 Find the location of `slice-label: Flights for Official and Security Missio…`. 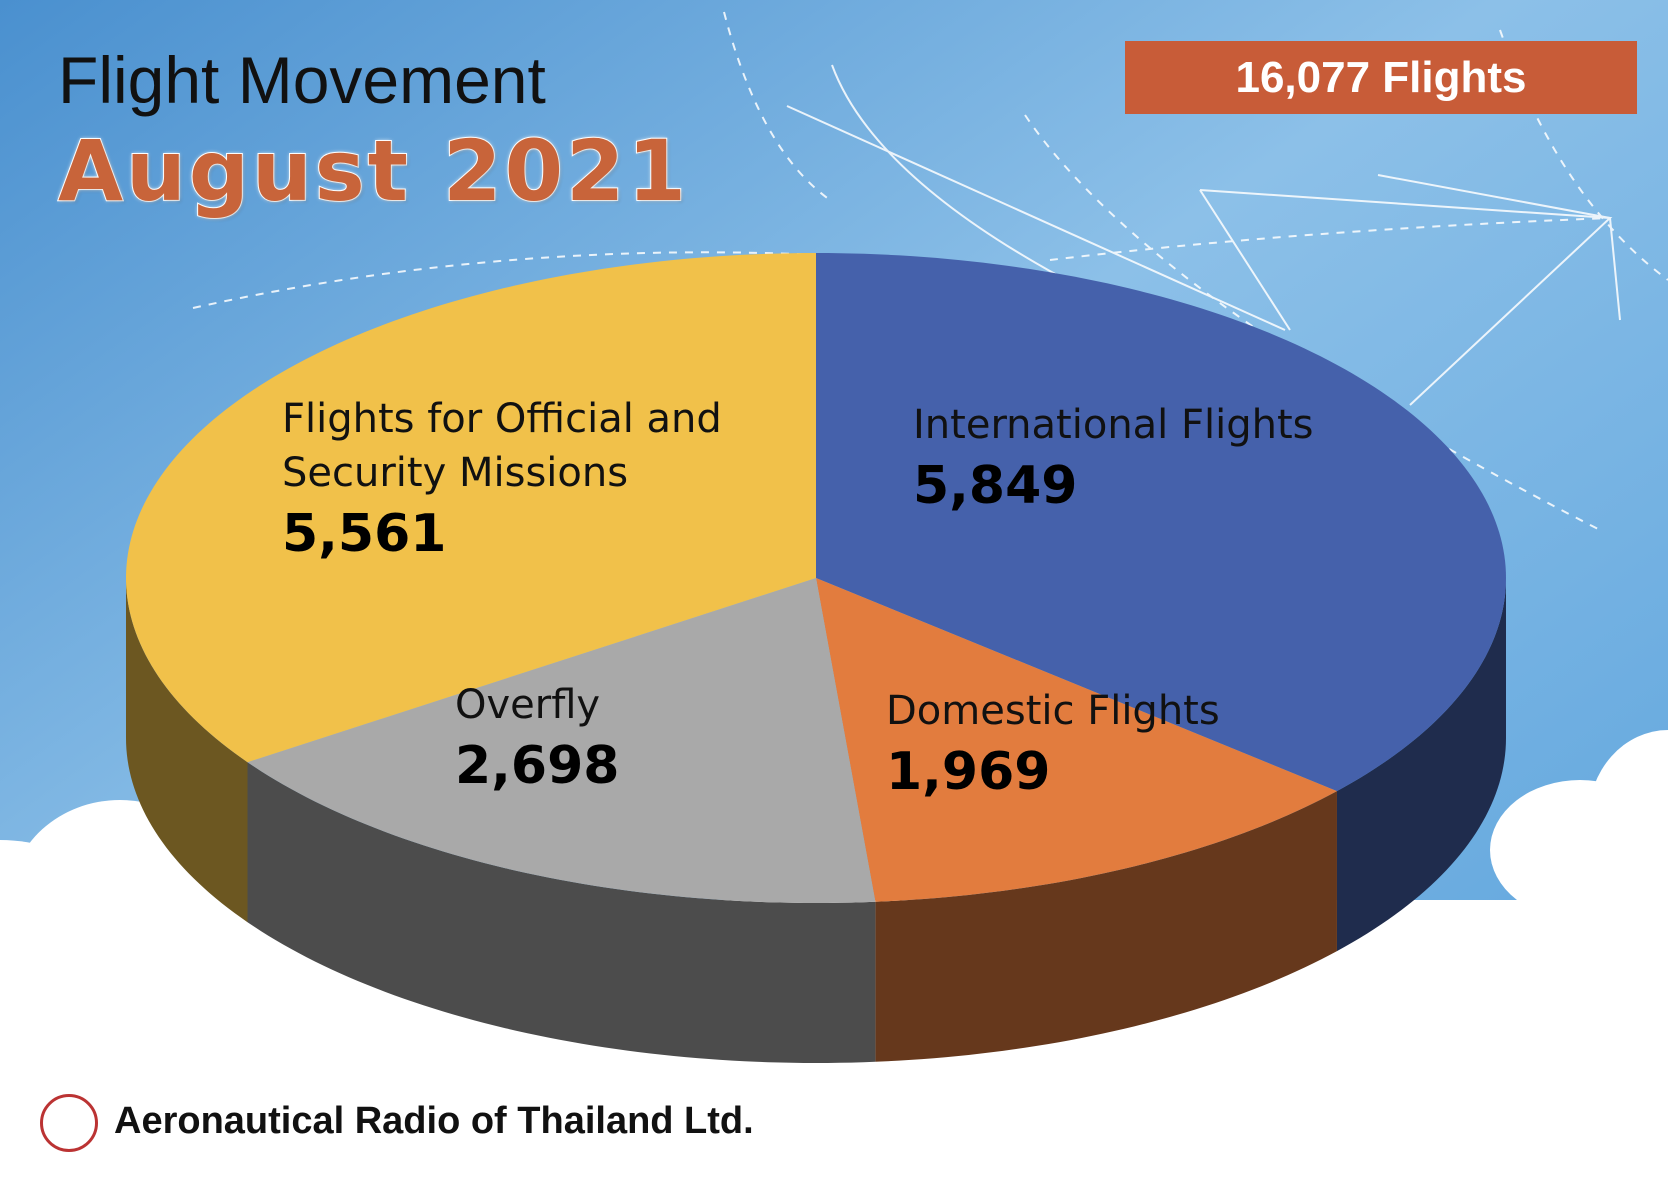

slice-label: Flights for Official and Security Missio… is located at coordinates (502, 446).